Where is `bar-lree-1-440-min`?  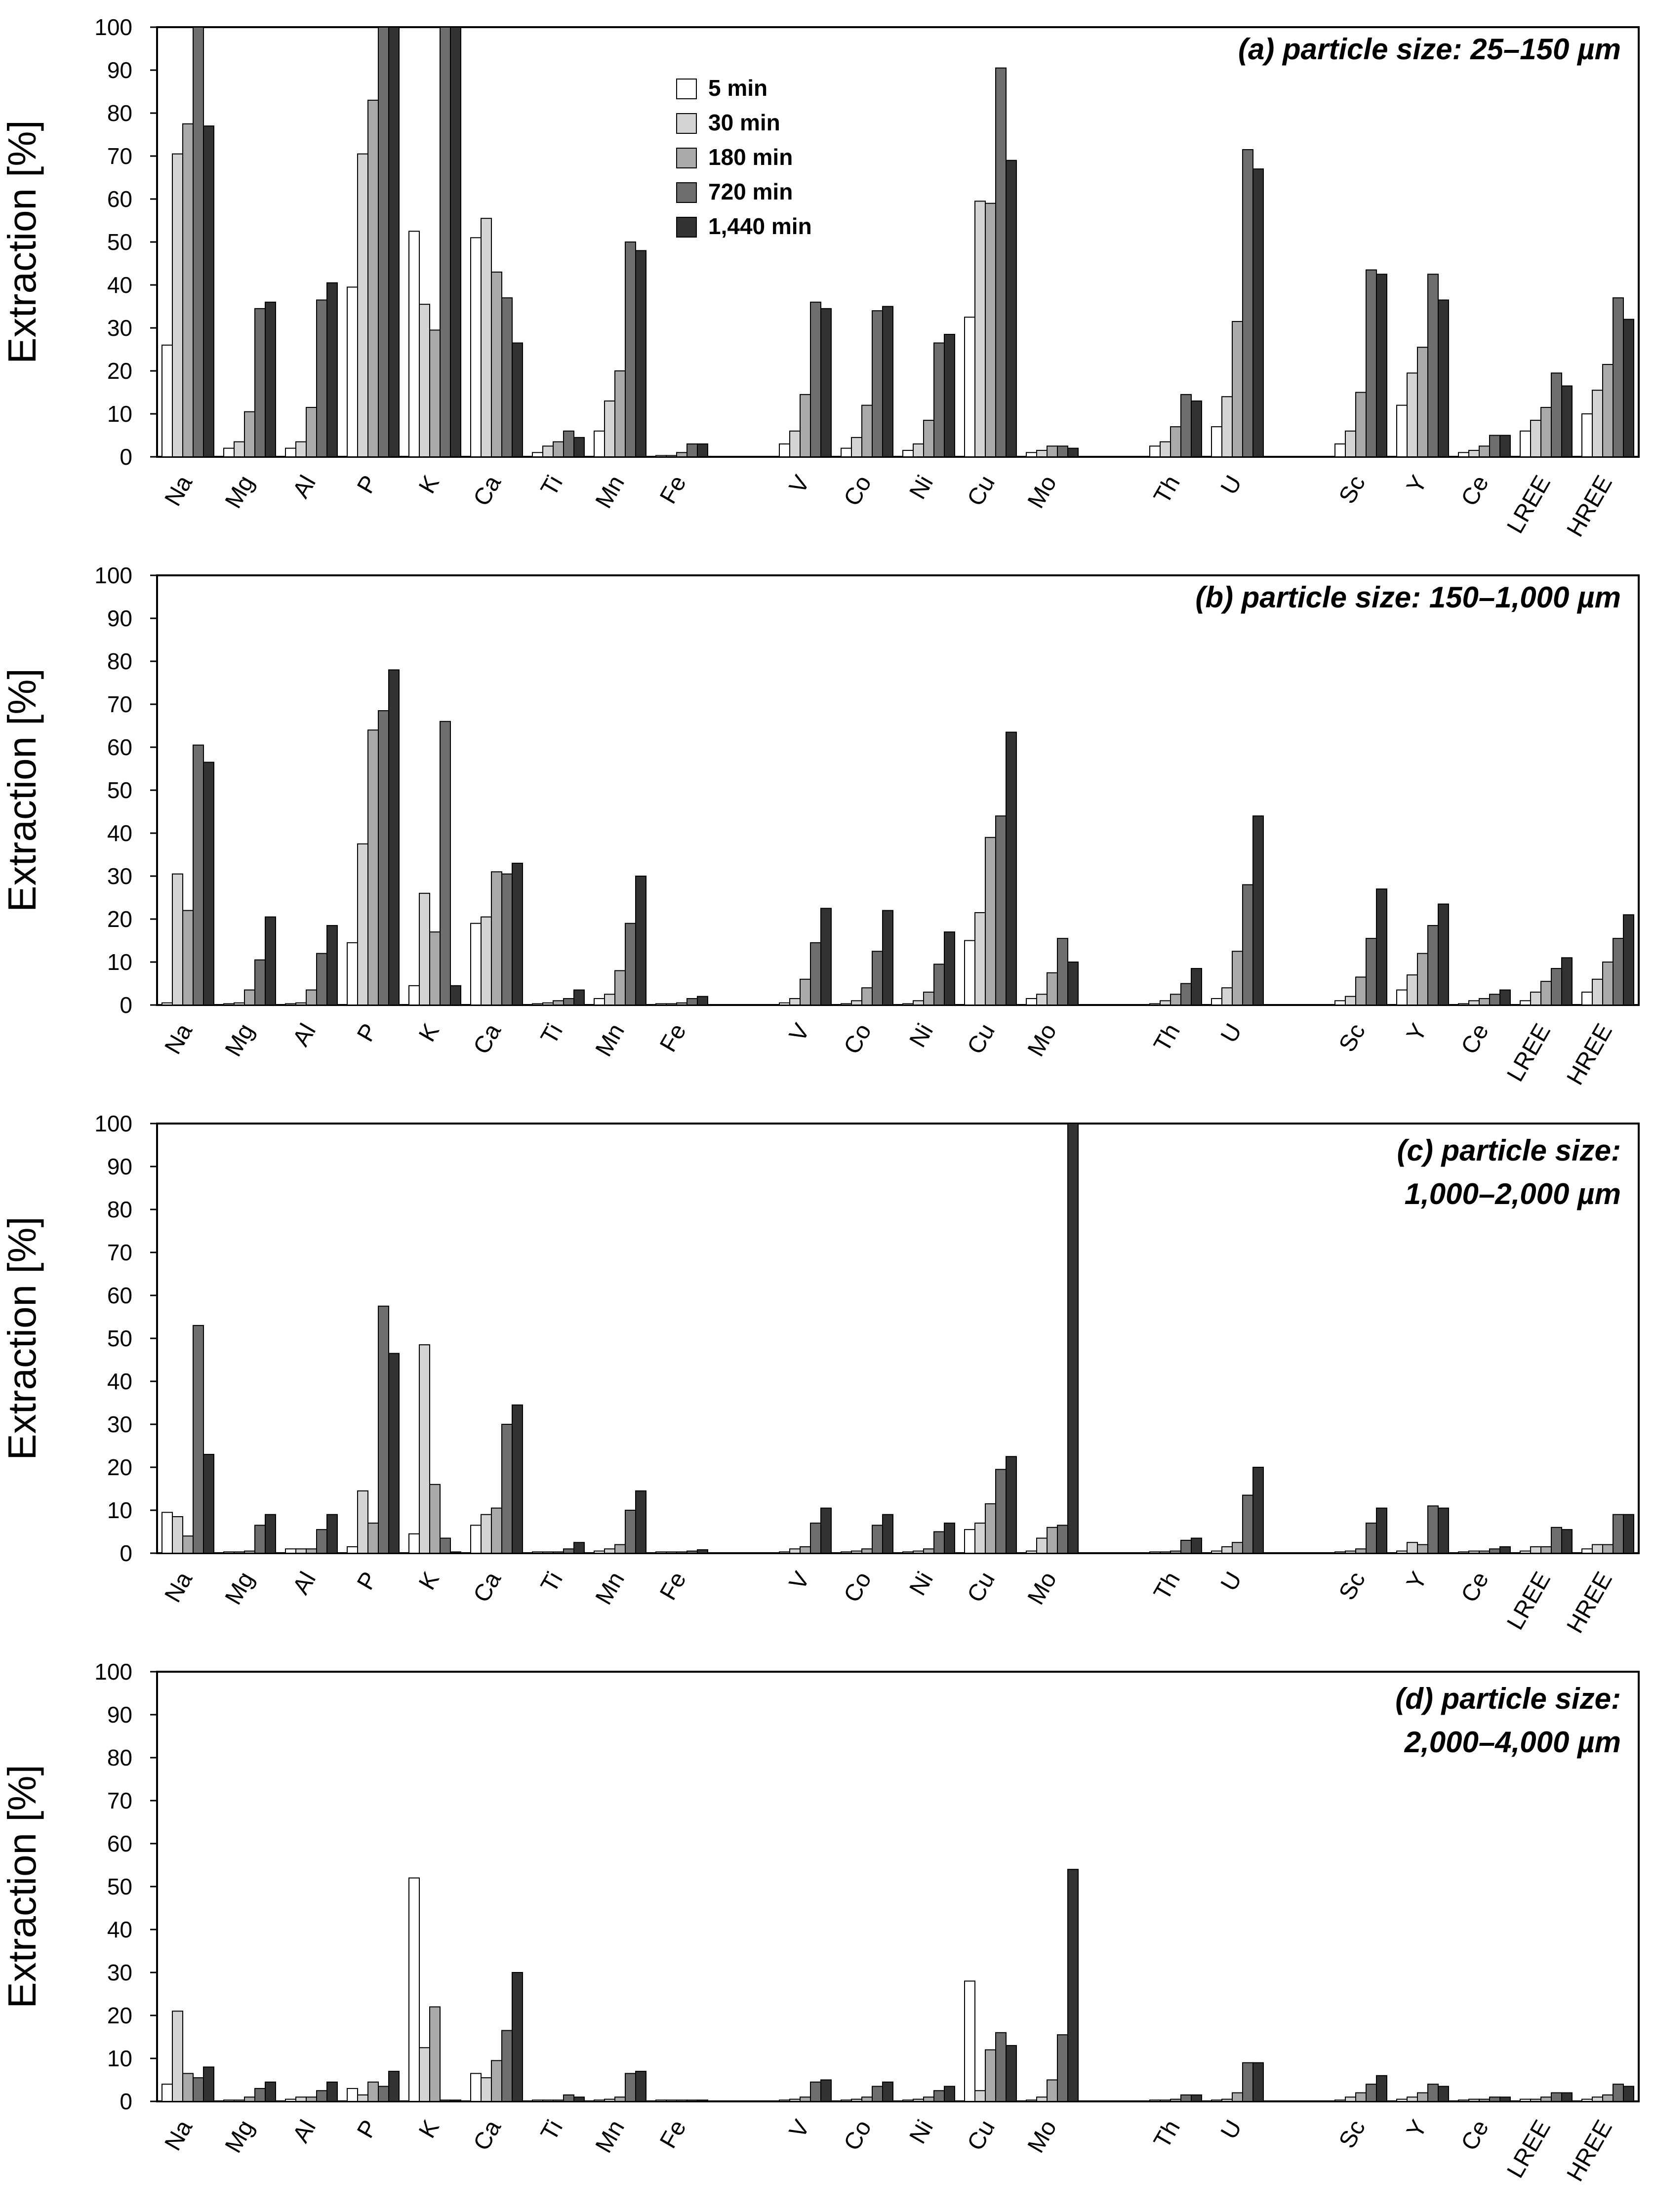 bar-lree-1-440-min is located at coordinates (1567, 2097).